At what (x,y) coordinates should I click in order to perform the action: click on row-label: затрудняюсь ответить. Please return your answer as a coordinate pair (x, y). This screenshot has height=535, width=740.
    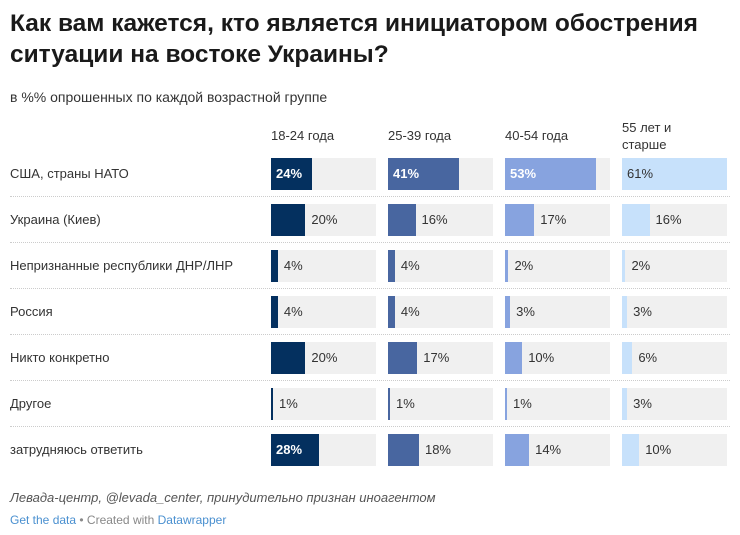
    Looking at the image, I should click on (76, 449).